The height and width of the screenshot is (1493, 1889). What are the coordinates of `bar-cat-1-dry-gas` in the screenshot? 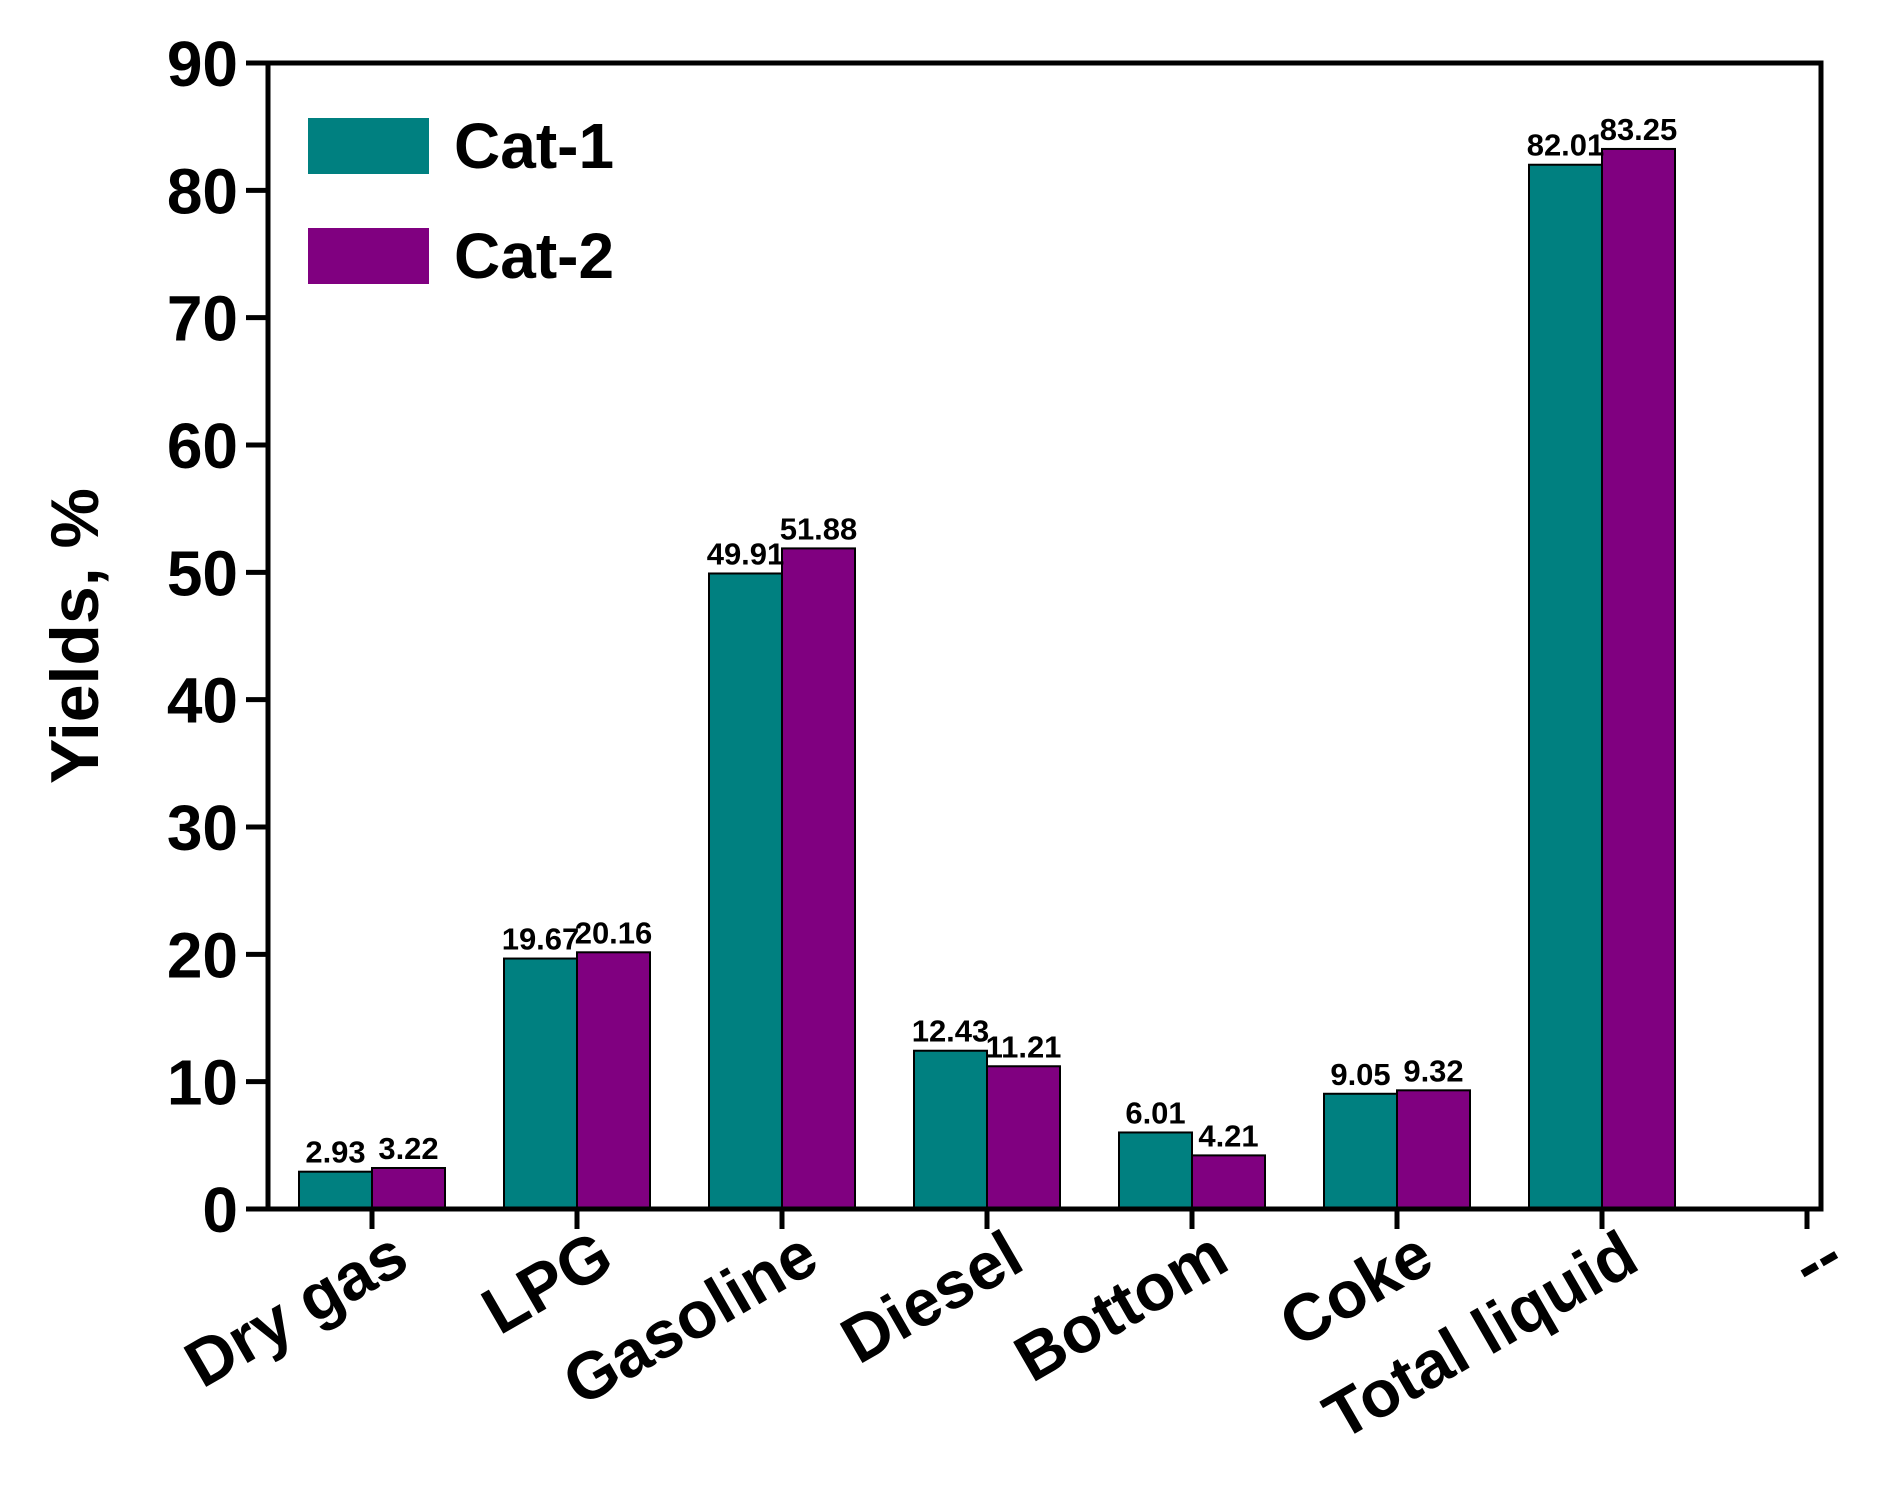 It's located at (335, 1190).